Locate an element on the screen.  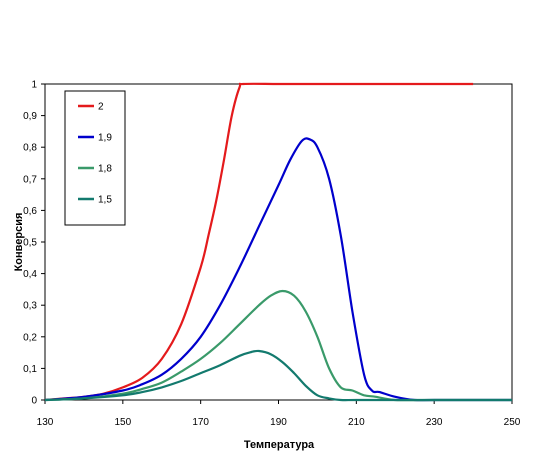
y-tick-label: 0,8 is located at coordinates (30, 148).